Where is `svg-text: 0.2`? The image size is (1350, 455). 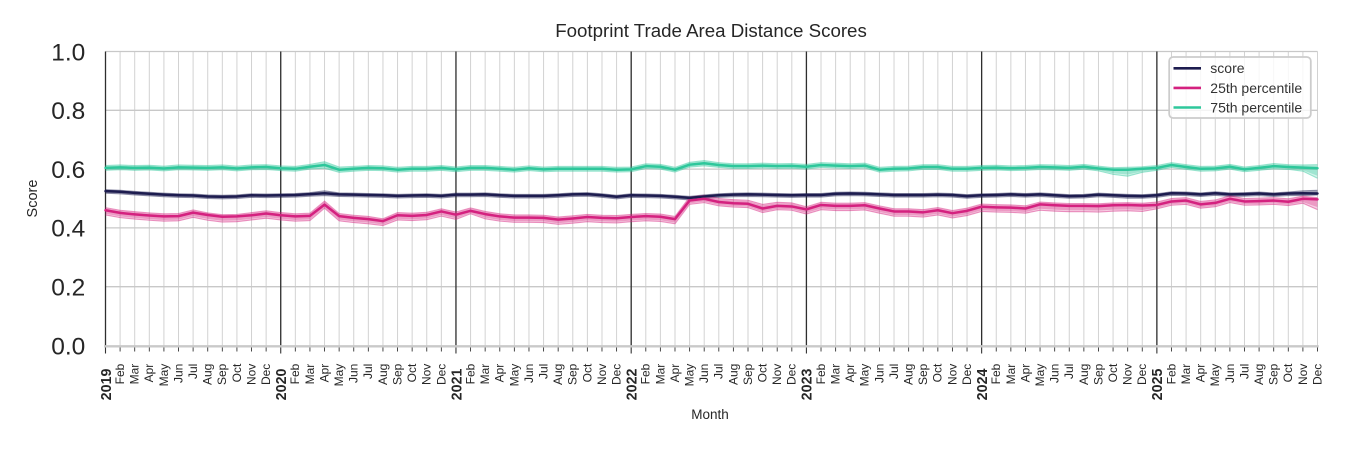
svg-text: 0.2 is located at coordinates (68, 288).